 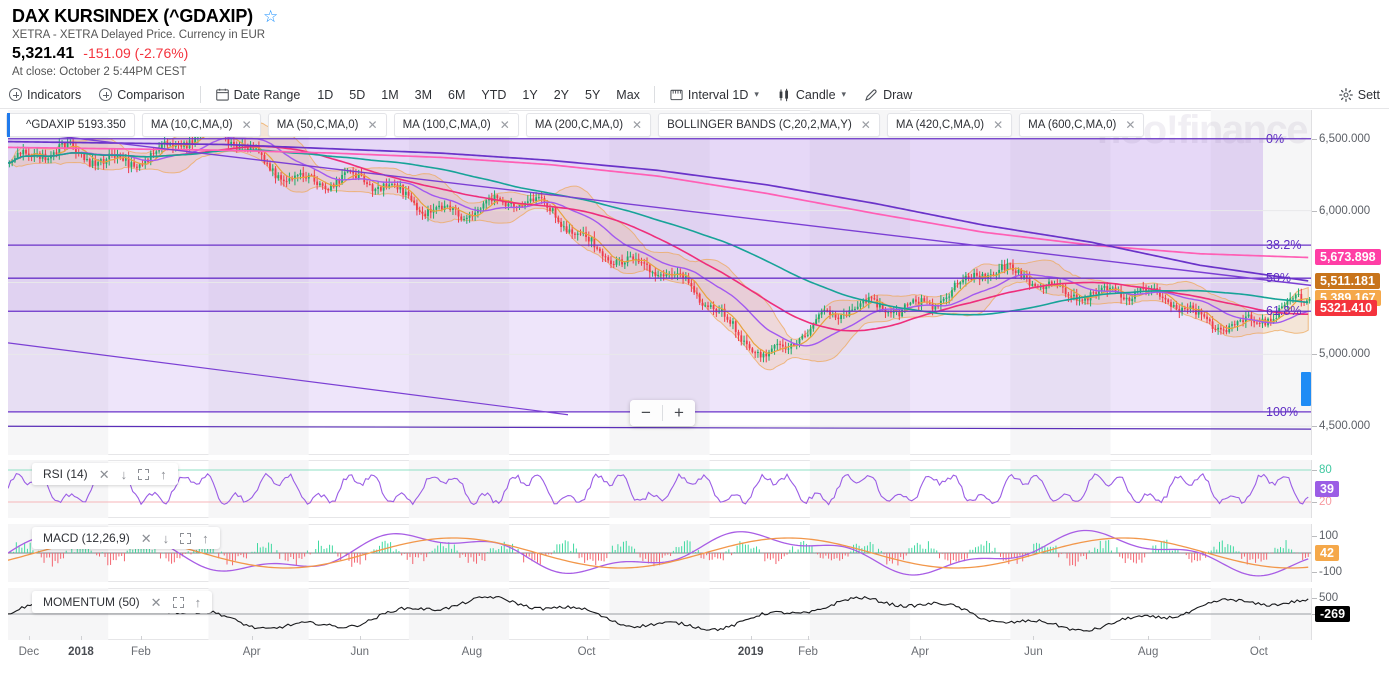 I want to click on price-tick: 5,000.000, so click(x=1341, y=354).